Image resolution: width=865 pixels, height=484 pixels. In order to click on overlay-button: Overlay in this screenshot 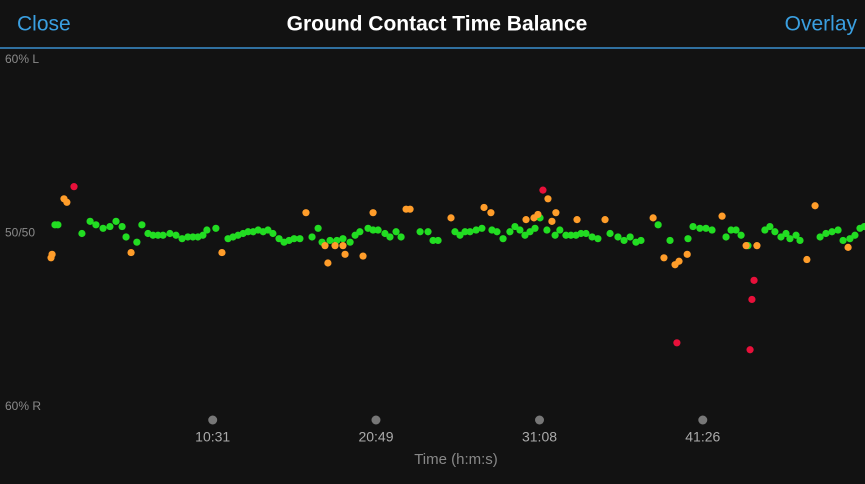, I will do `click(821, 24)`.